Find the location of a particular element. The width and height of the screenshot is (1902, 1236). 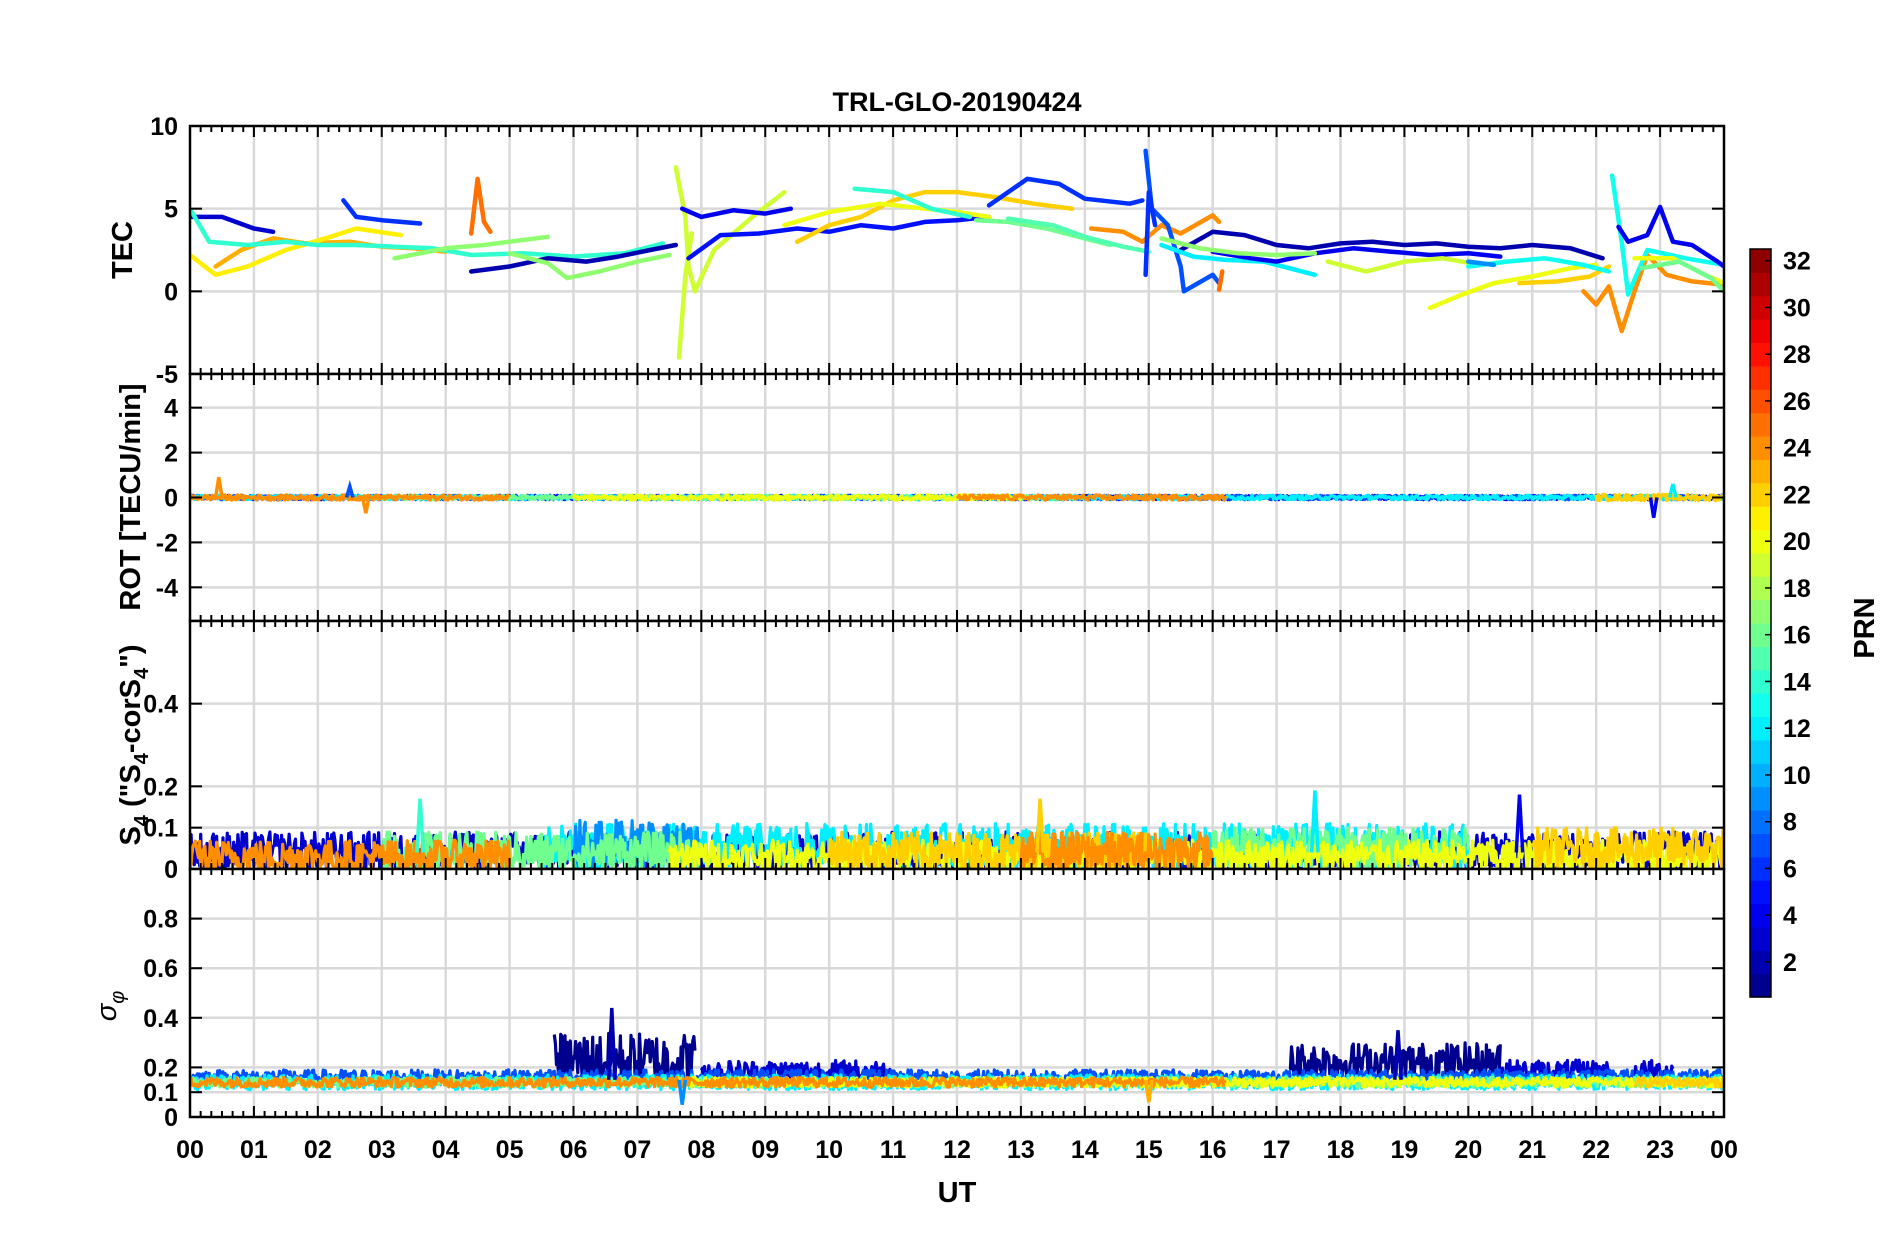

chart-title: TRL-GLO-20190424 is located at coordinates (956, 102).